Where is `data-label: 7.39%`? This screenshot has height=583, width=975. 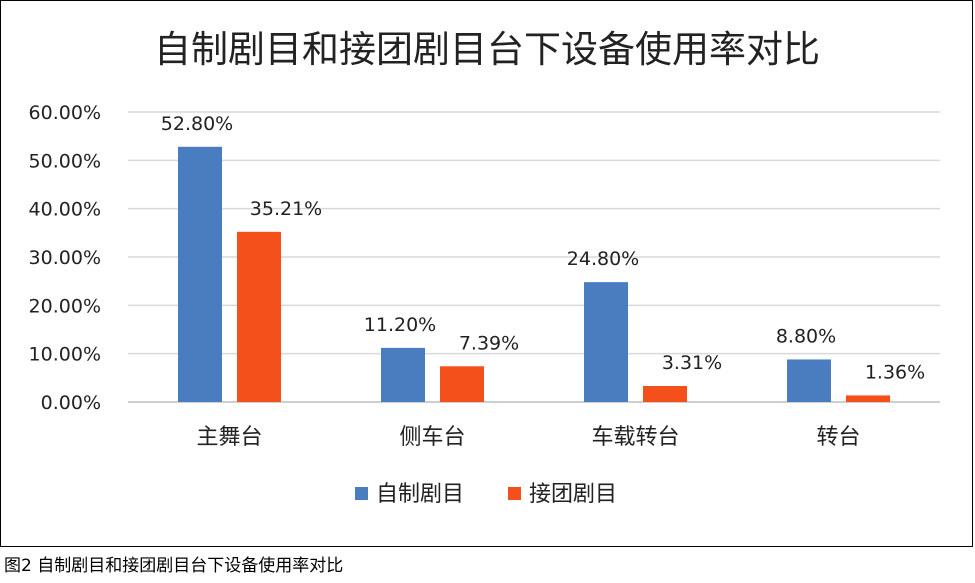
data-label: 7.39% is located at coordinates (489, 343).